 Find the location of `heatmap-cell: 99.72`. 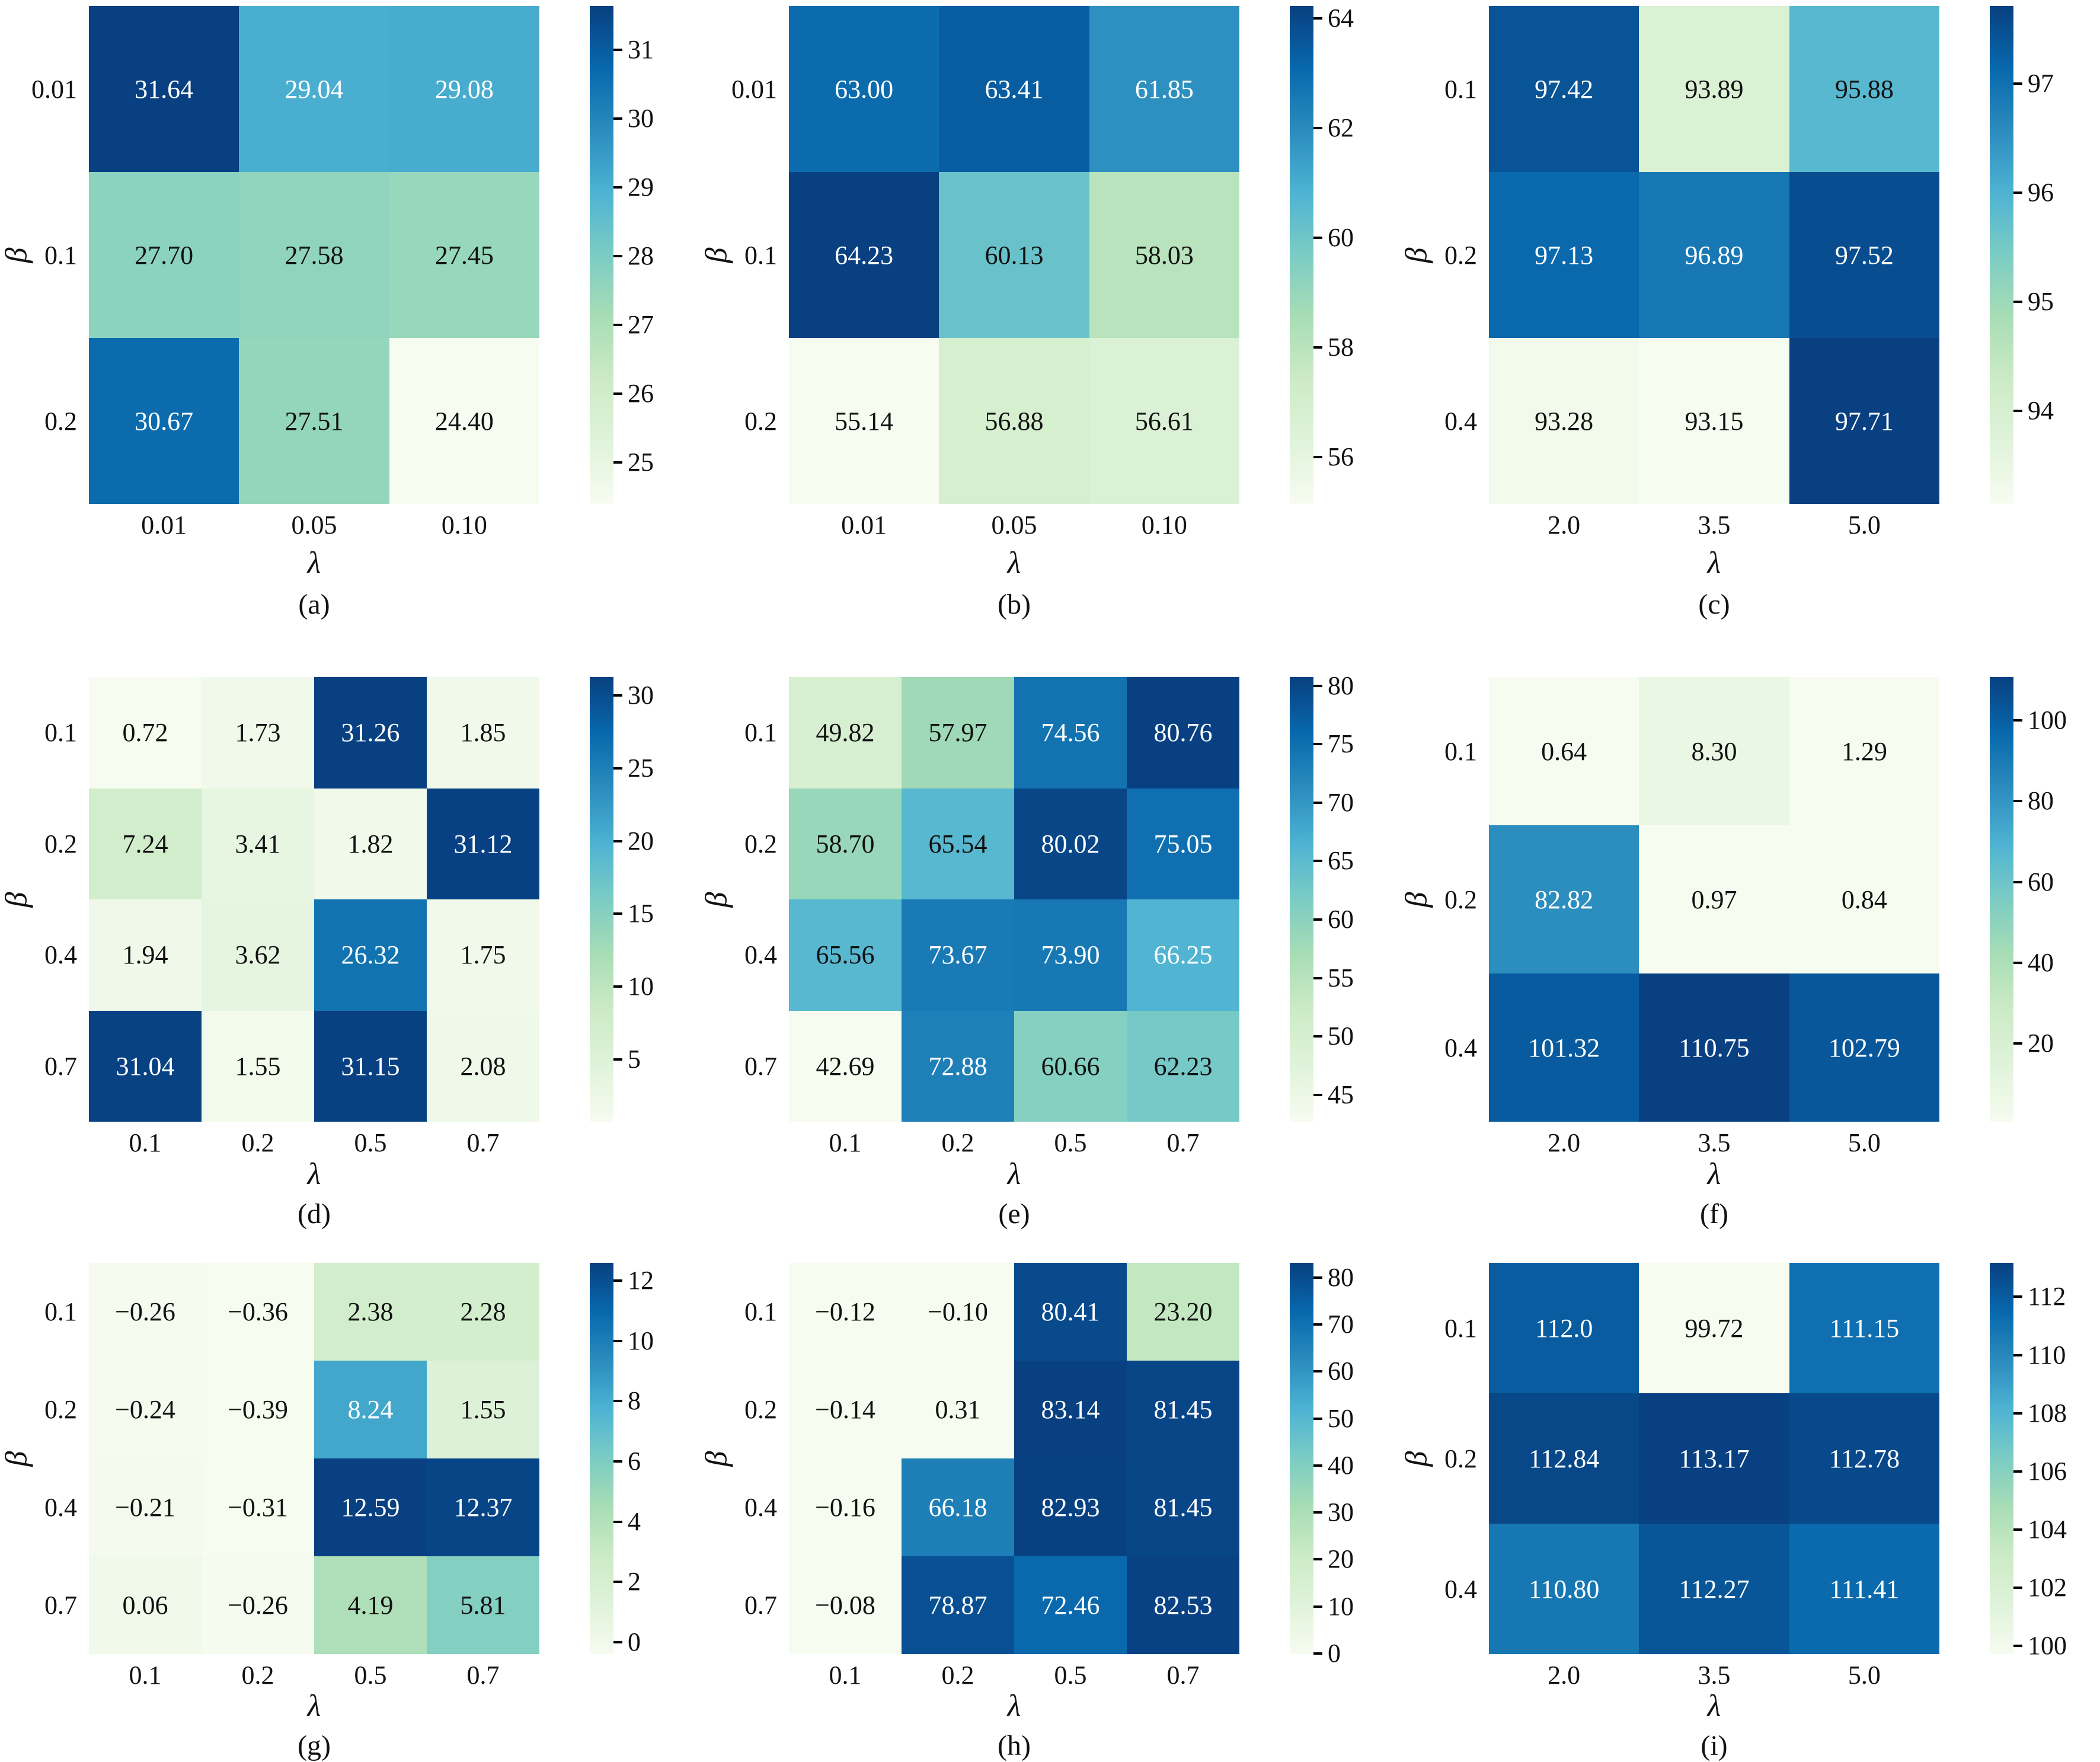

heatmap-cell: 99.72 is located at coordinates (1714, 1328).